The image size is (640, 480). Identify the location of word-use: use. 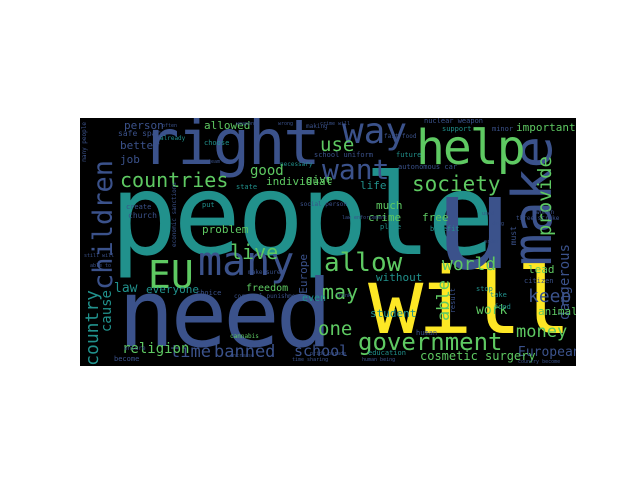
(337, 145).